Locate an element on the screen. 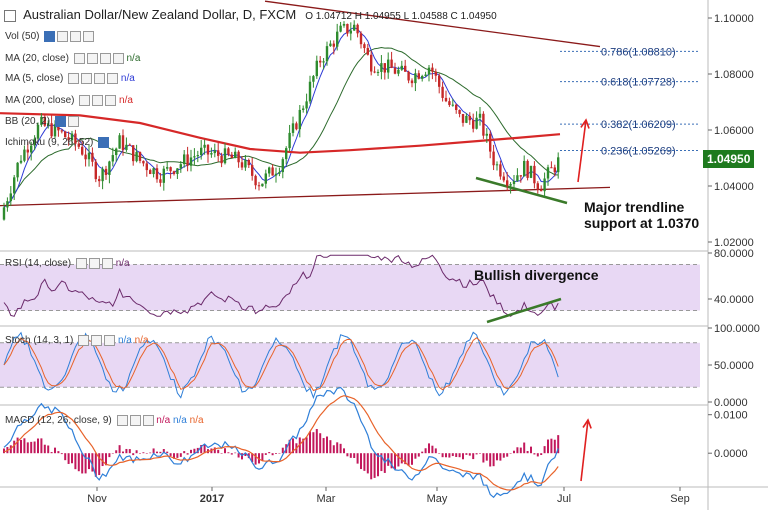  ma20-label: MA (20, close) is located at coordinates (37, 59).